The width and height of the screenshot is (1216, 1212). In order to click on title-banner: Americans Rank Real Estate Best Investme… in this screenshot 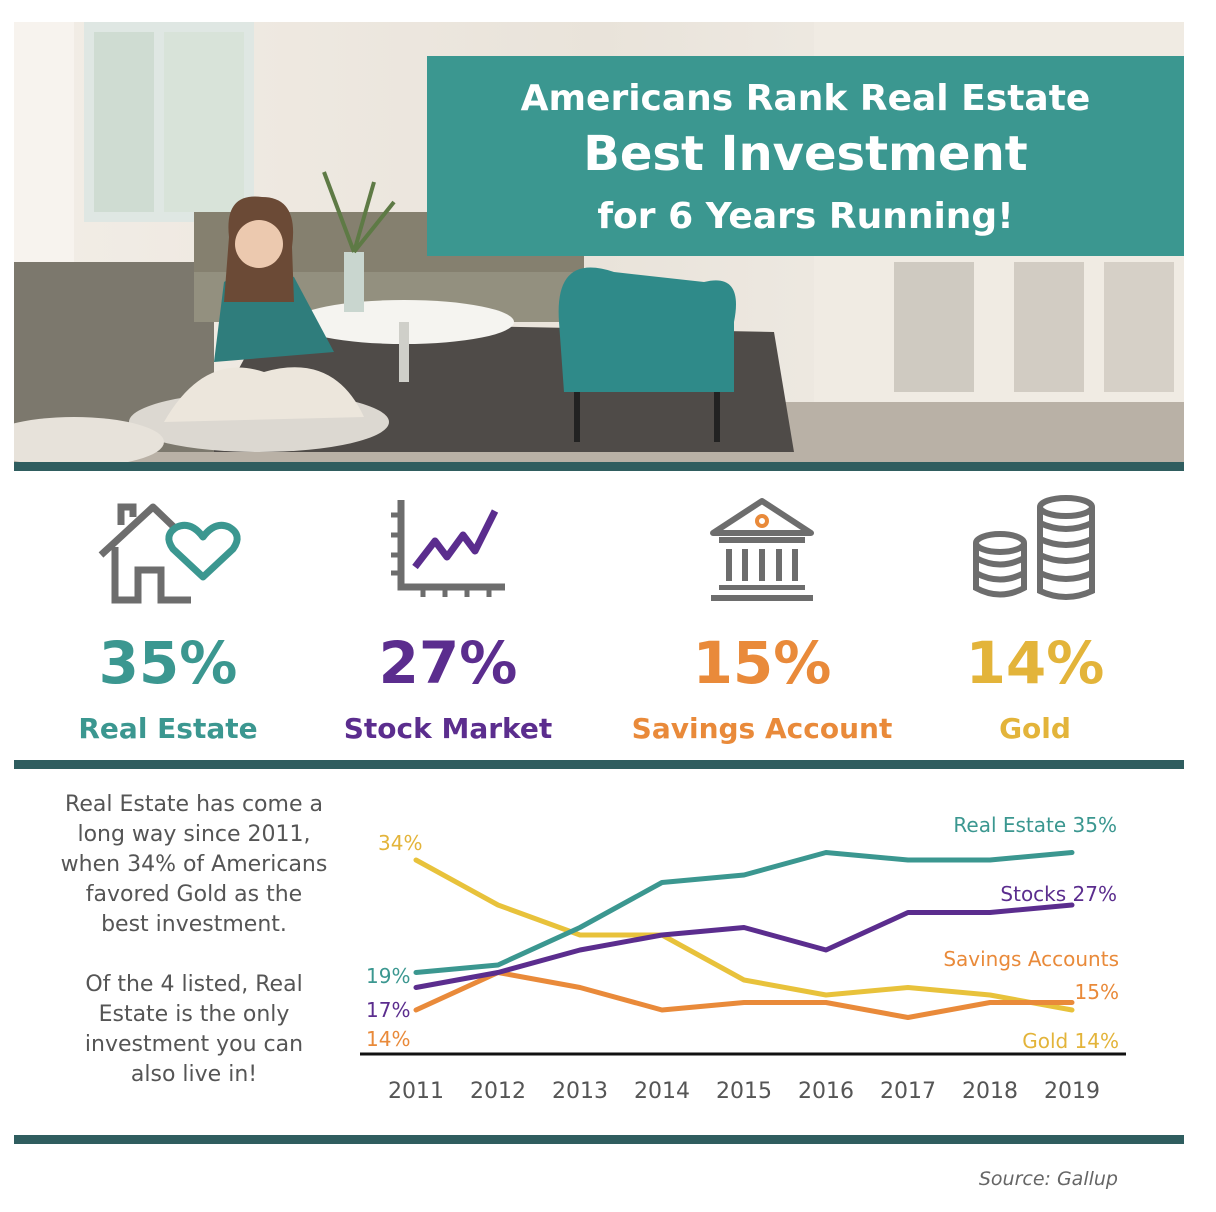, I will do `click(805, 156)`.